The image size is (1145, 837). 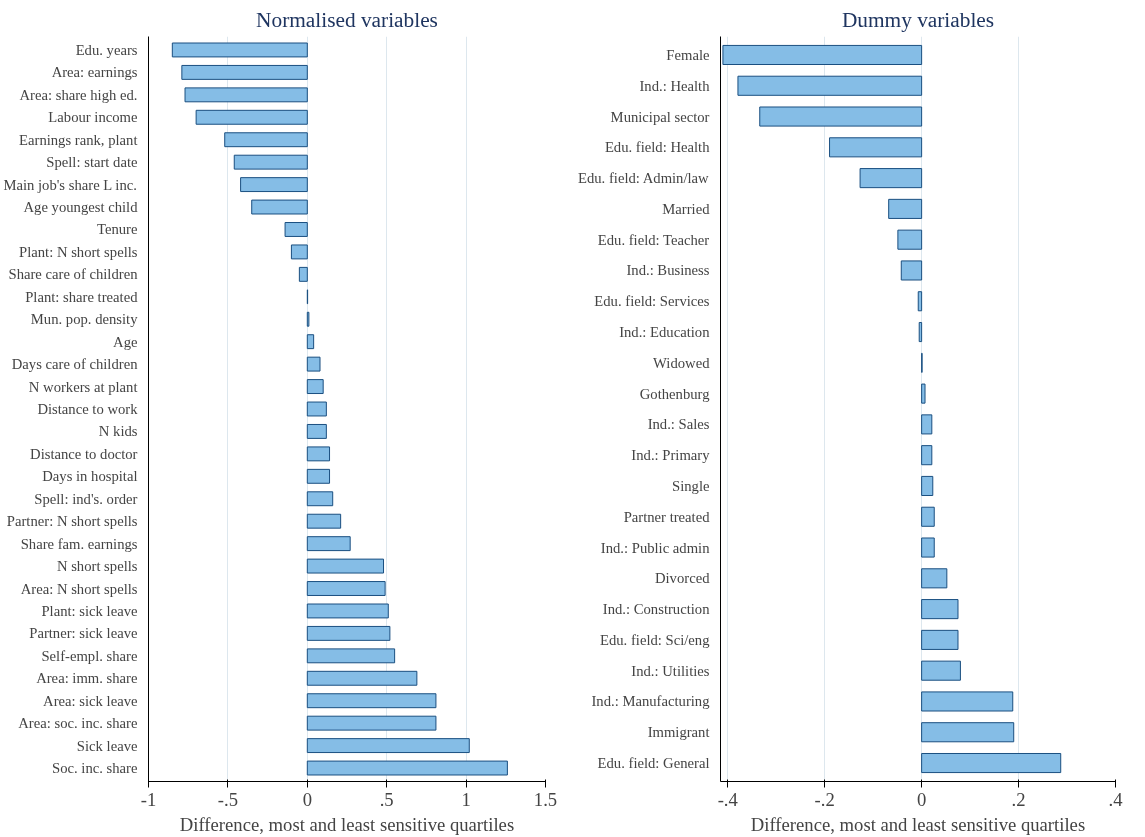 What do you see at coordinates (652, 301) in the screenshot?
I see `y-tick-label: Edu. field: Services` at bounding box center [652, 301].